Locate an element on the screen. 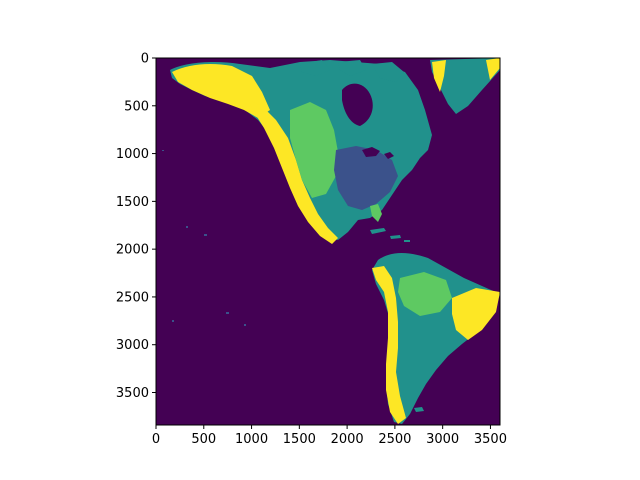 Image resolution: width=640 pixels, height=480 pixels. y-tick-label: 3000 is located at coordinates (132, 345).